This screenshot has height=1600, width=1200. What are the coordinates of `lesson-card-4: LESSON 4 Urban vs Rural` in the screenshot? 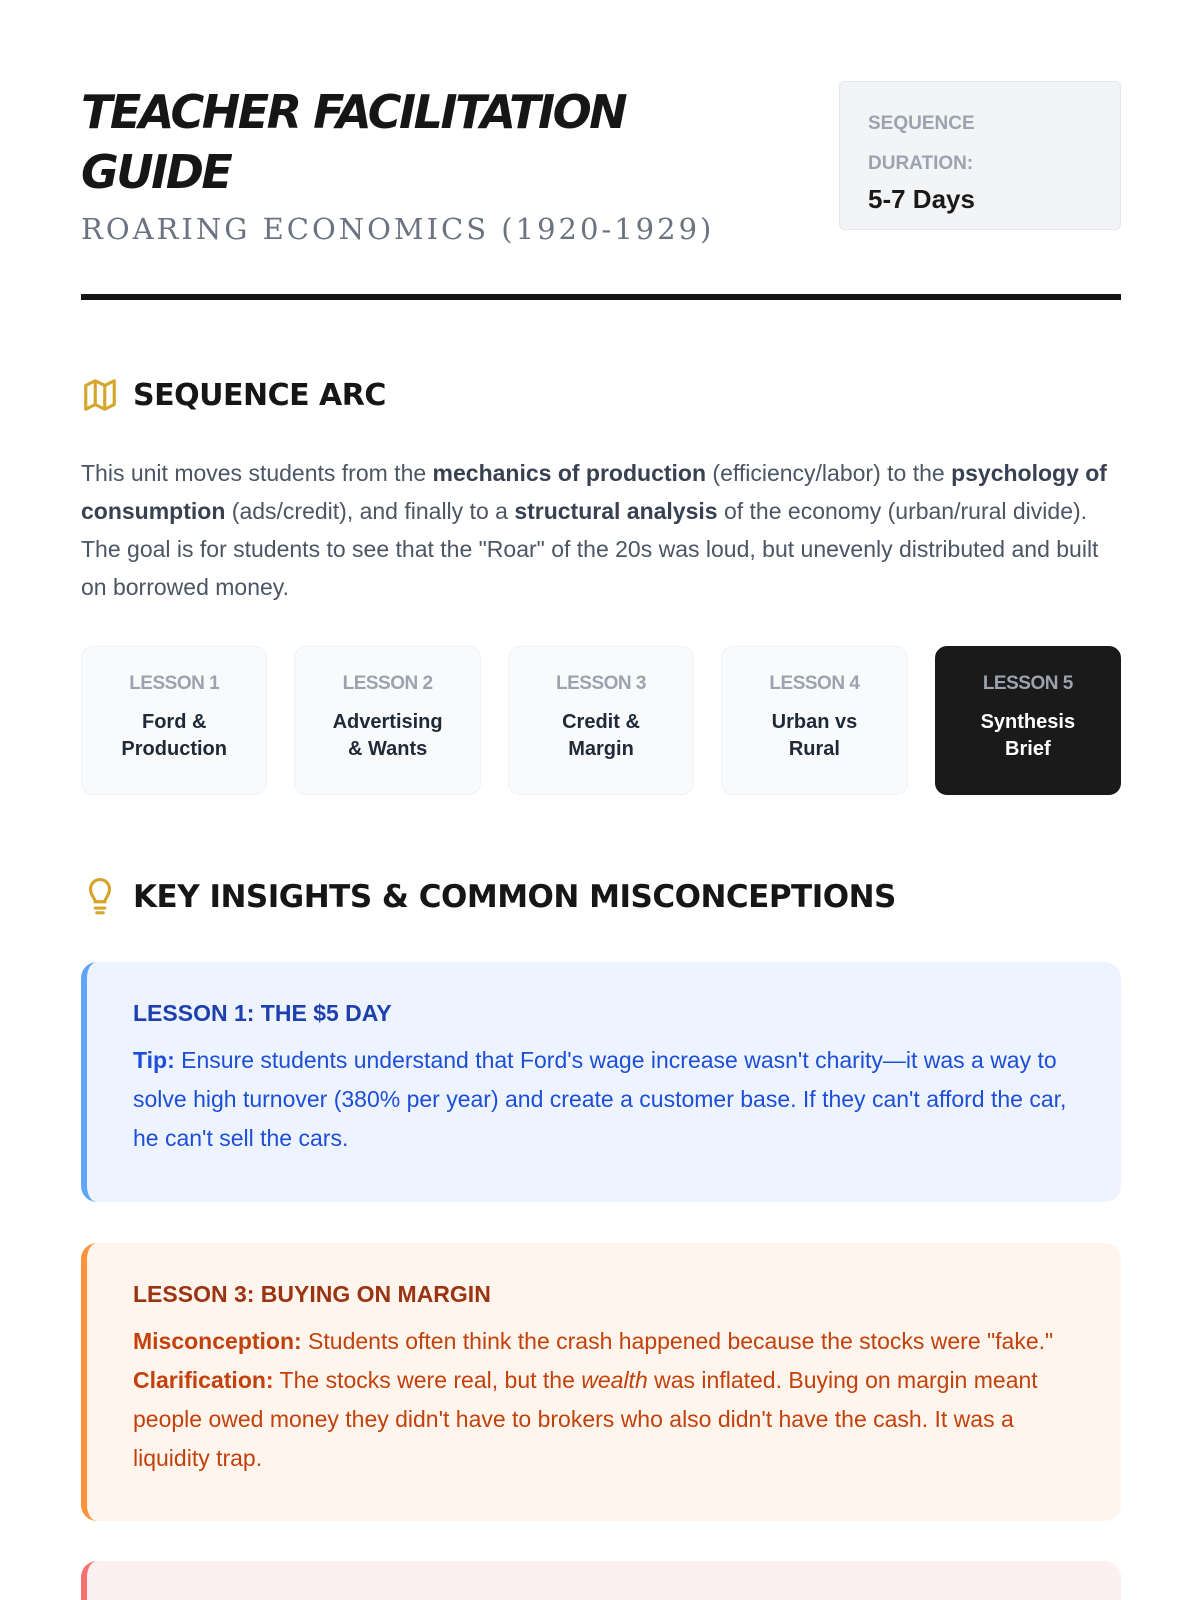 It's located at (814, 720).